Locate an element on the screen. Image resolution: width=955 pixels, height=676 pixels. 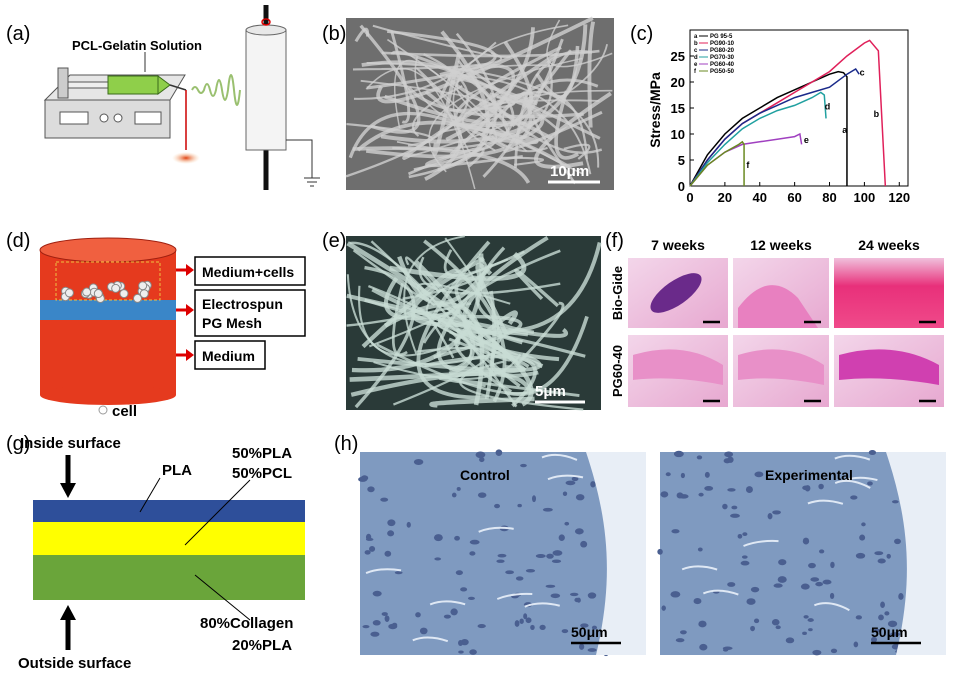
x-tick-label: 0 is located at coordinates (689, 197).